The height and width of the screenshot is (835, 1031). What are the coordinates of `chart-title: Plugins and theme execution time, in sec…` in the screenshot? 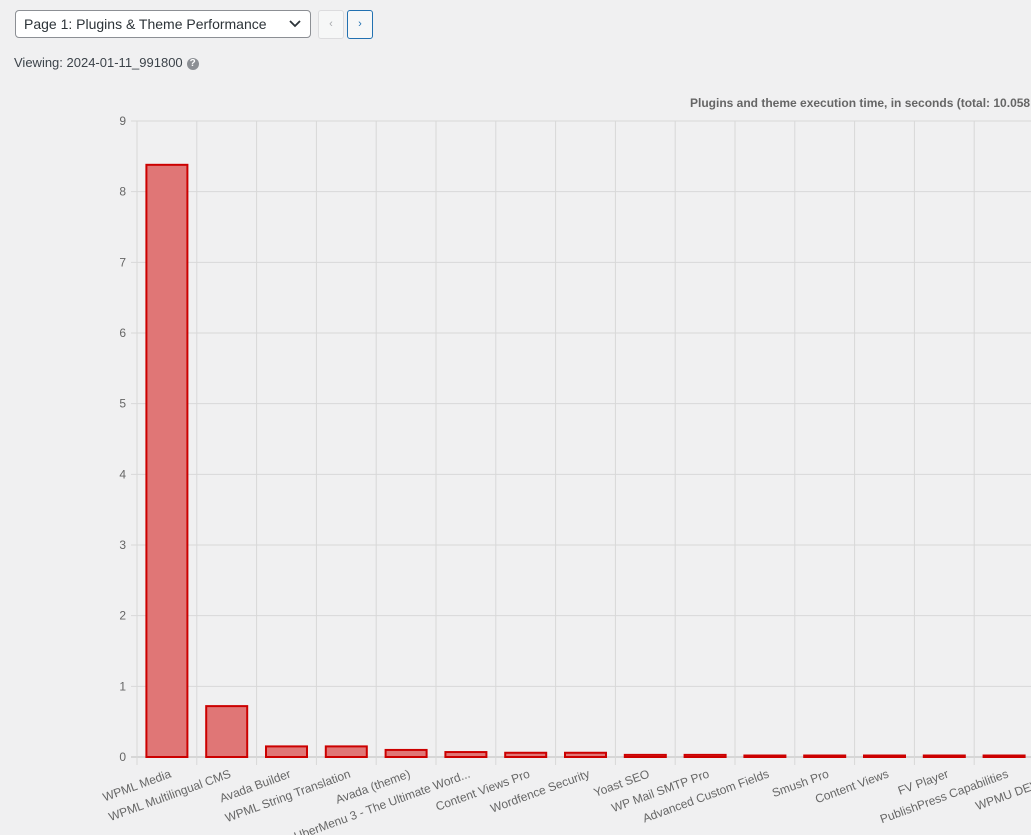 It's located at (860, 103).